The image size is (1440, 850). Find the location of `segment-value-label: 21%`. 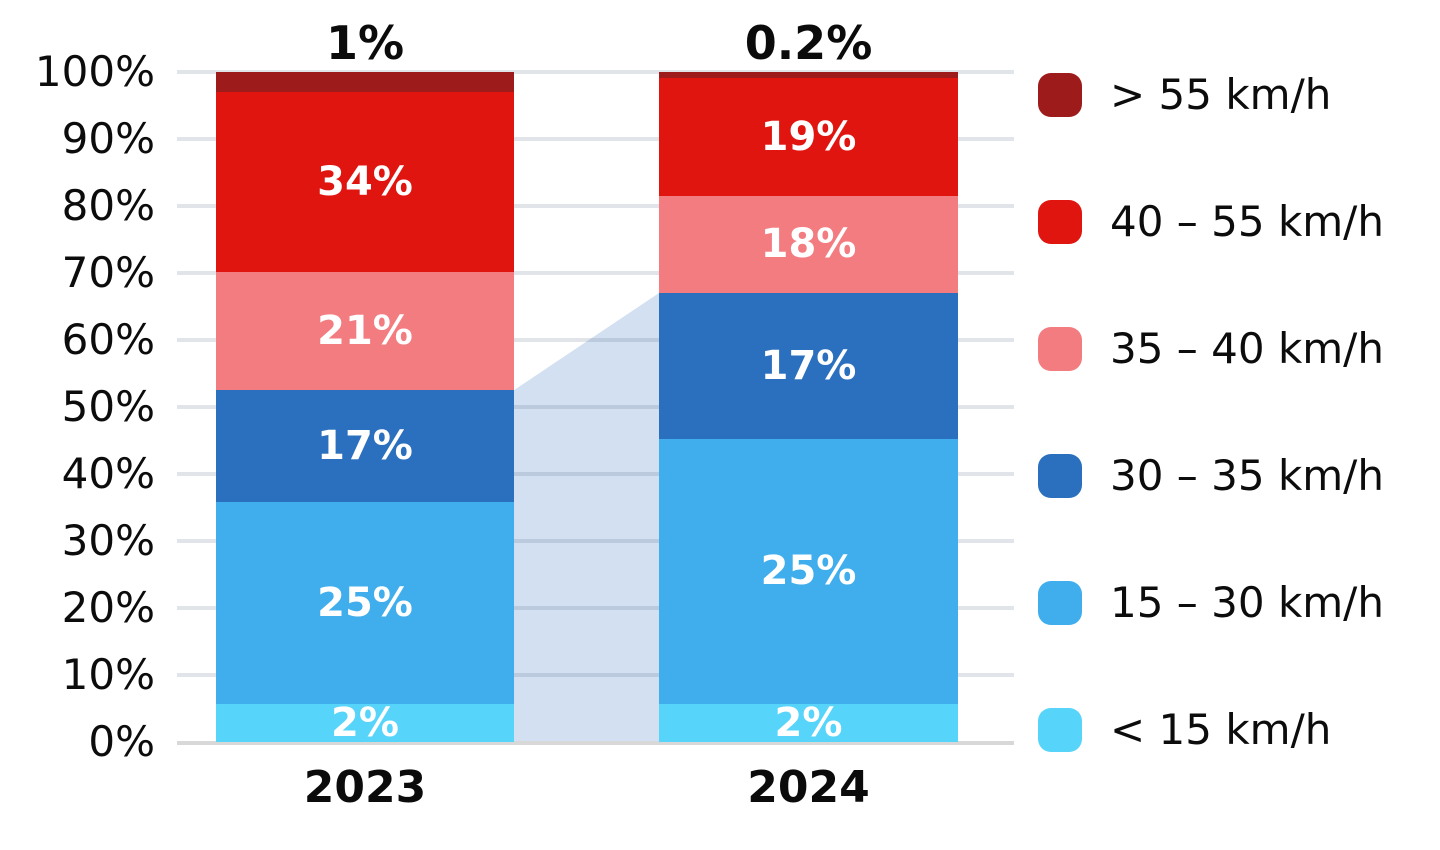

segment-value-label: 21% is located at coordinates (365, 331).